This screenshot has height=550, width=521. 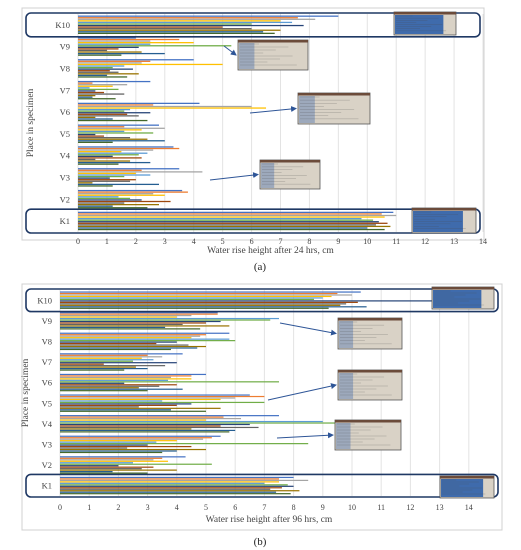 I want to click on x-axis-label: Water rise height after 96 hrs, cm, so click(x=269, y=519).